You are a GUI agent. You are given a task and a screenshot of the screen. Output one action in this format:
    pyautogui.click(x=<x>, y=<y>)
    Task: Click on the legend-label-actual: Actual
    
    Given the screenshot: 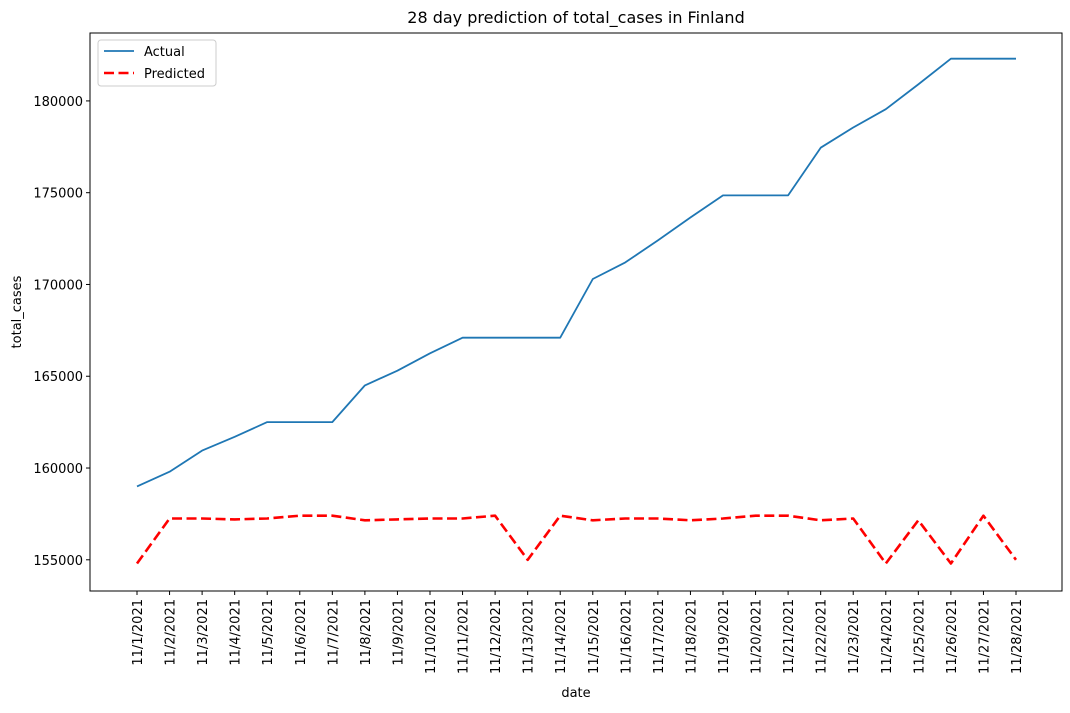 What is the action you would take?
    pyautogui.click(x=164, y=52)
    